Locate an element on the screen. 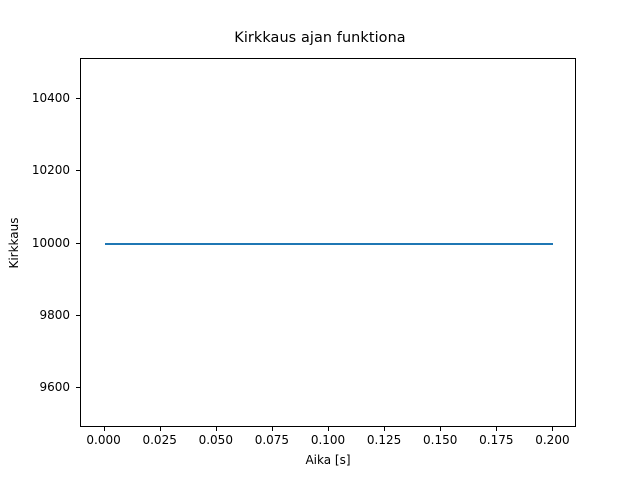 Image resolution: width=640 pixels, height=480 pixels. x-tick-label: 0.150 is located at coordinates (440, 440).